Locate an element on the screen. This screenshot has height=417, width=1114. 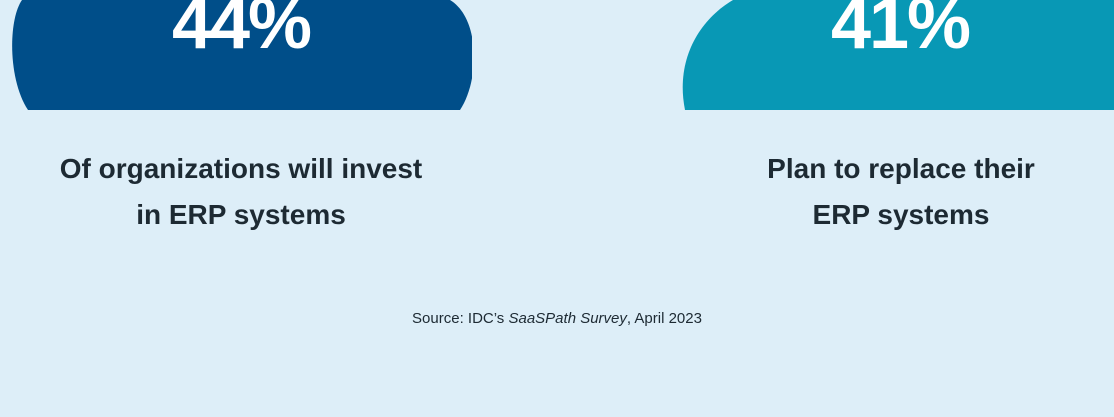
source-prefix: Source: IDC’s is located at coordinates (460, 318).